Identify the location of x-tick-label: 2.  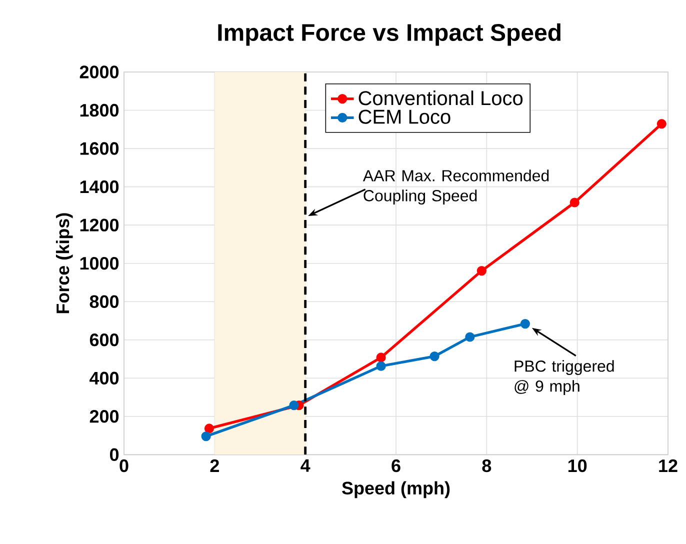
(214, 465).